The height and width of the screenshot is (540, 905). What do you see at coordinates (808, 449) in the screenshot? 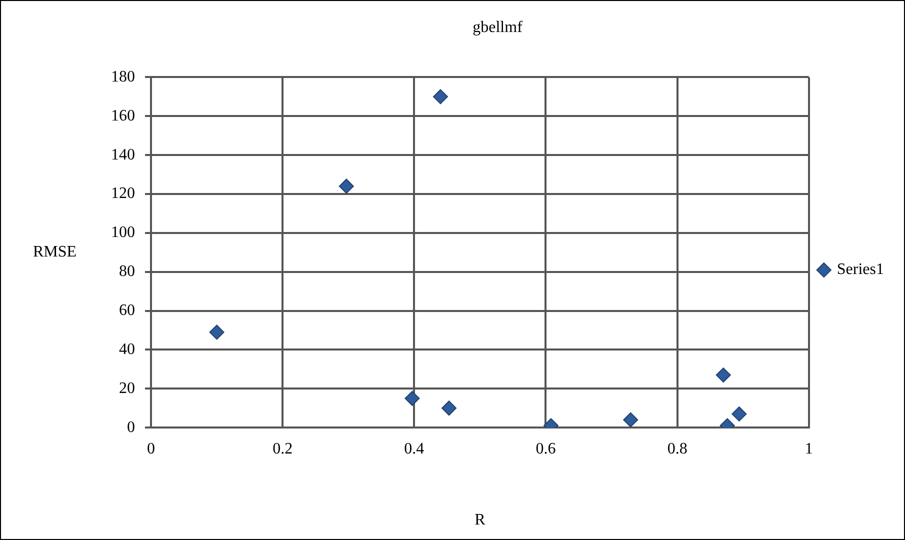
I see `x-tick-label: 1` at bounding box center [808, 449].